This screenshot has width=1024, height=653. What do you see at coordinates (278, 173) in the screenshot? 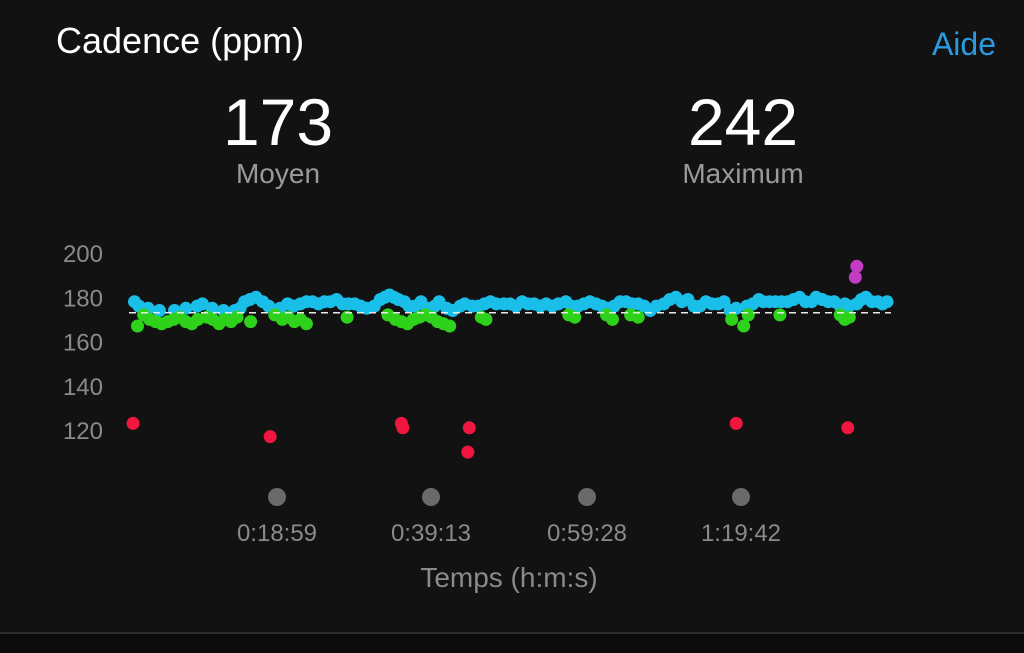
I see `average-label: Moyen` at bounding box center [278, 173].